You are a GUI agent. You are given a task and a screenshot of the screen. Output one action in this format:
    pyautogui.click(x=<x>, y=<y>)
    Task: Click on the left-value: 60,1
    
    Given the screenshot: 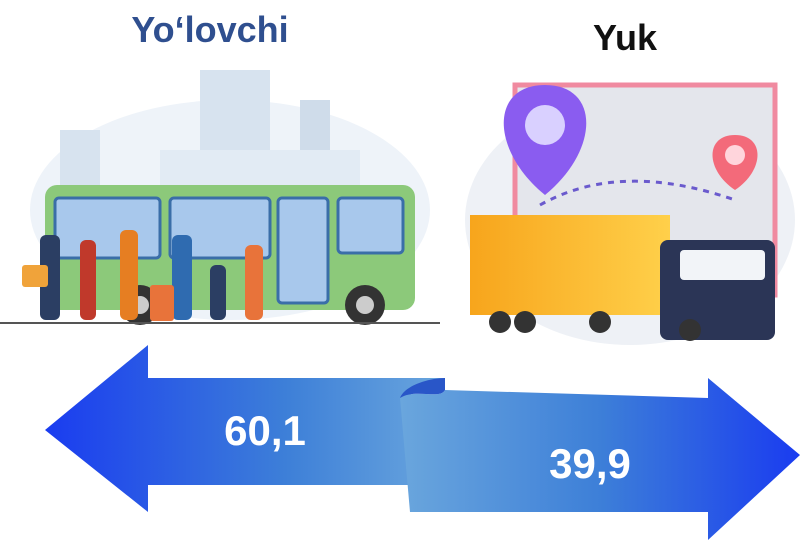 What is the action you would take?
    pyautogui.click(x=265, y=430)
    